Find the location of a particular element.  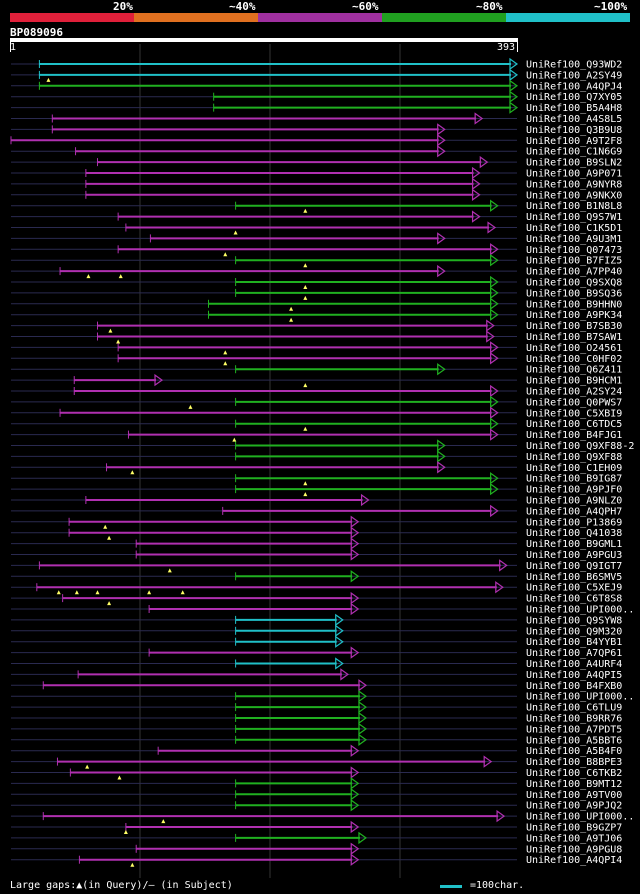

hit-label: UniRef100_B5A4H8 is located at coordinates (574, 108).